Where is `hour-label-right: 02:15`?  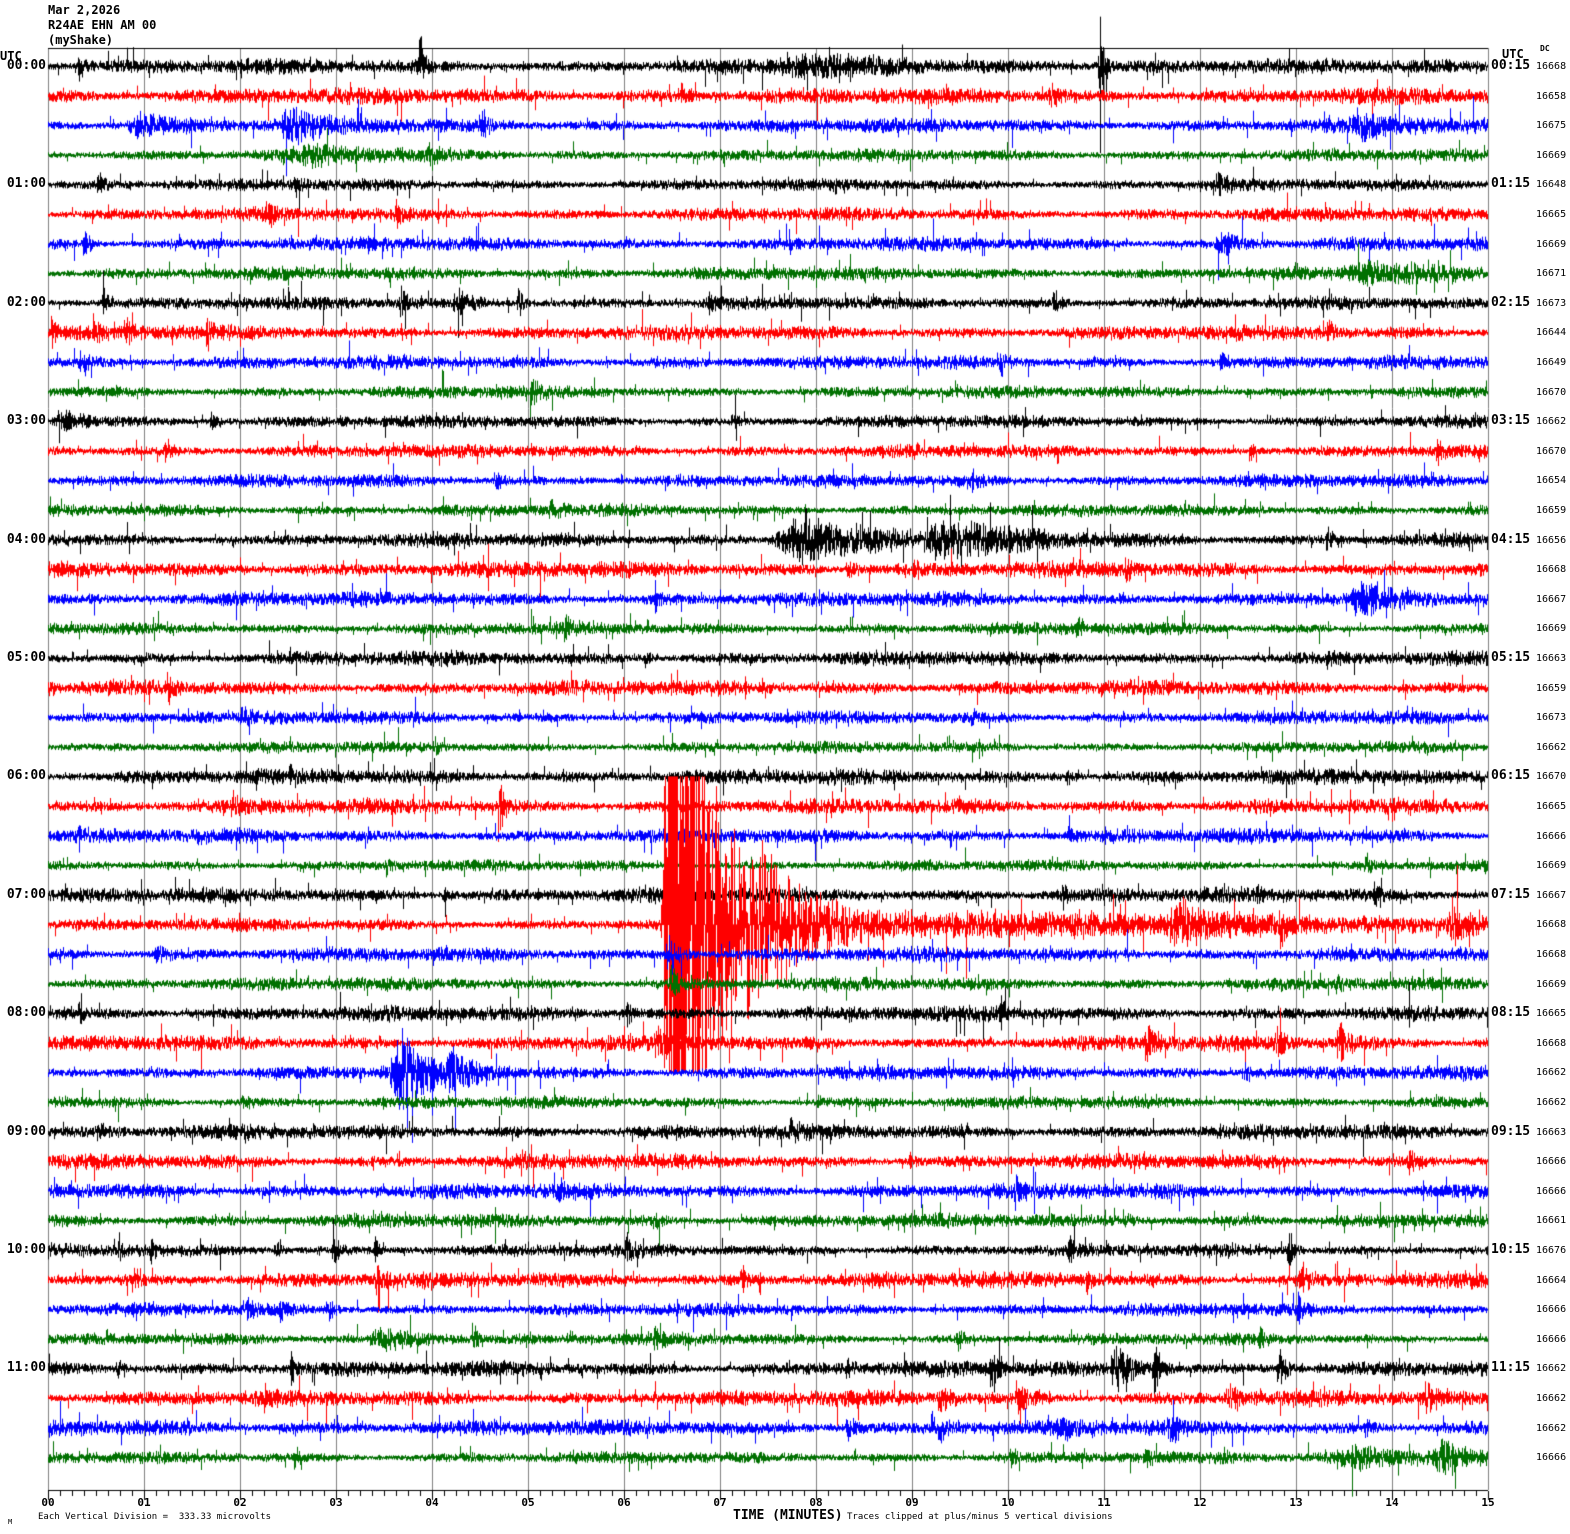 hour-label-right: 02:15 is located at coordinates (1511, 302).